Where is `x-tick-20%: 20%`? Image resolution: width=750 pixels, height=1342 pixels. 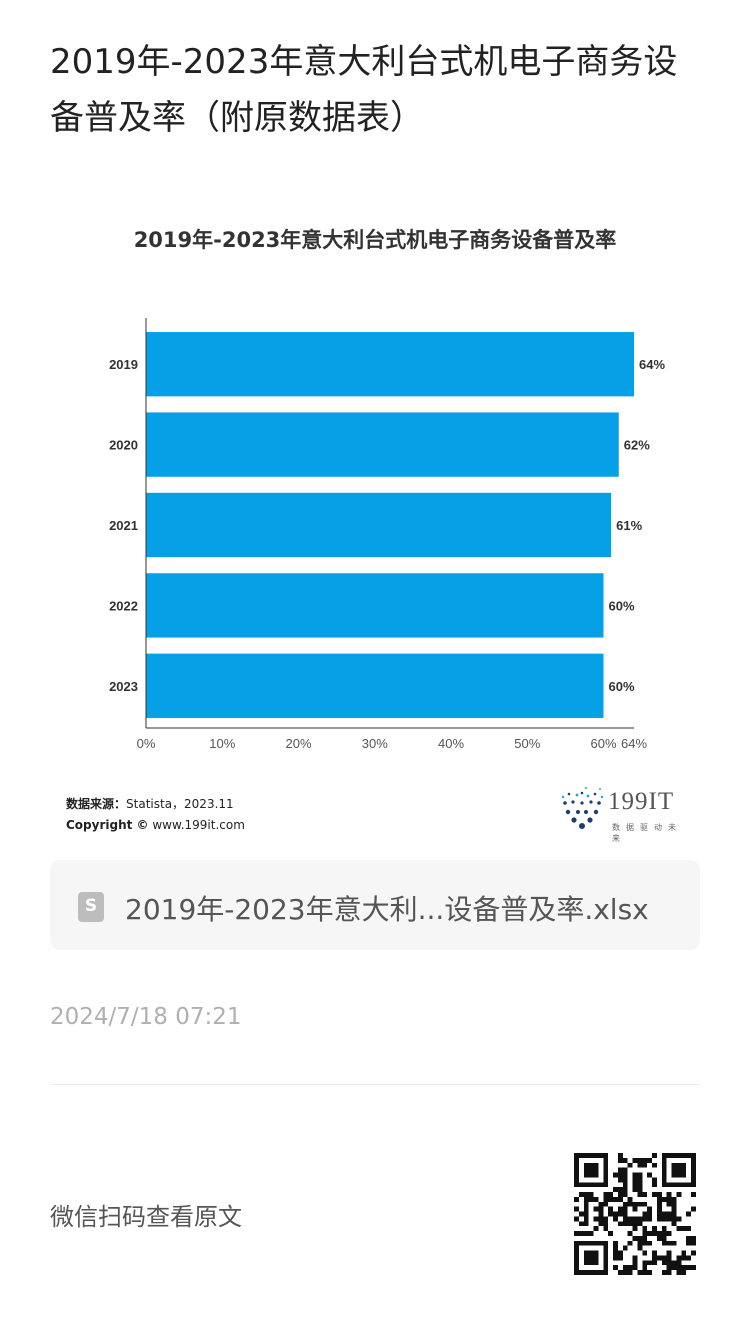 x-tick-20%: 20% is located at coordinates (298, 743).